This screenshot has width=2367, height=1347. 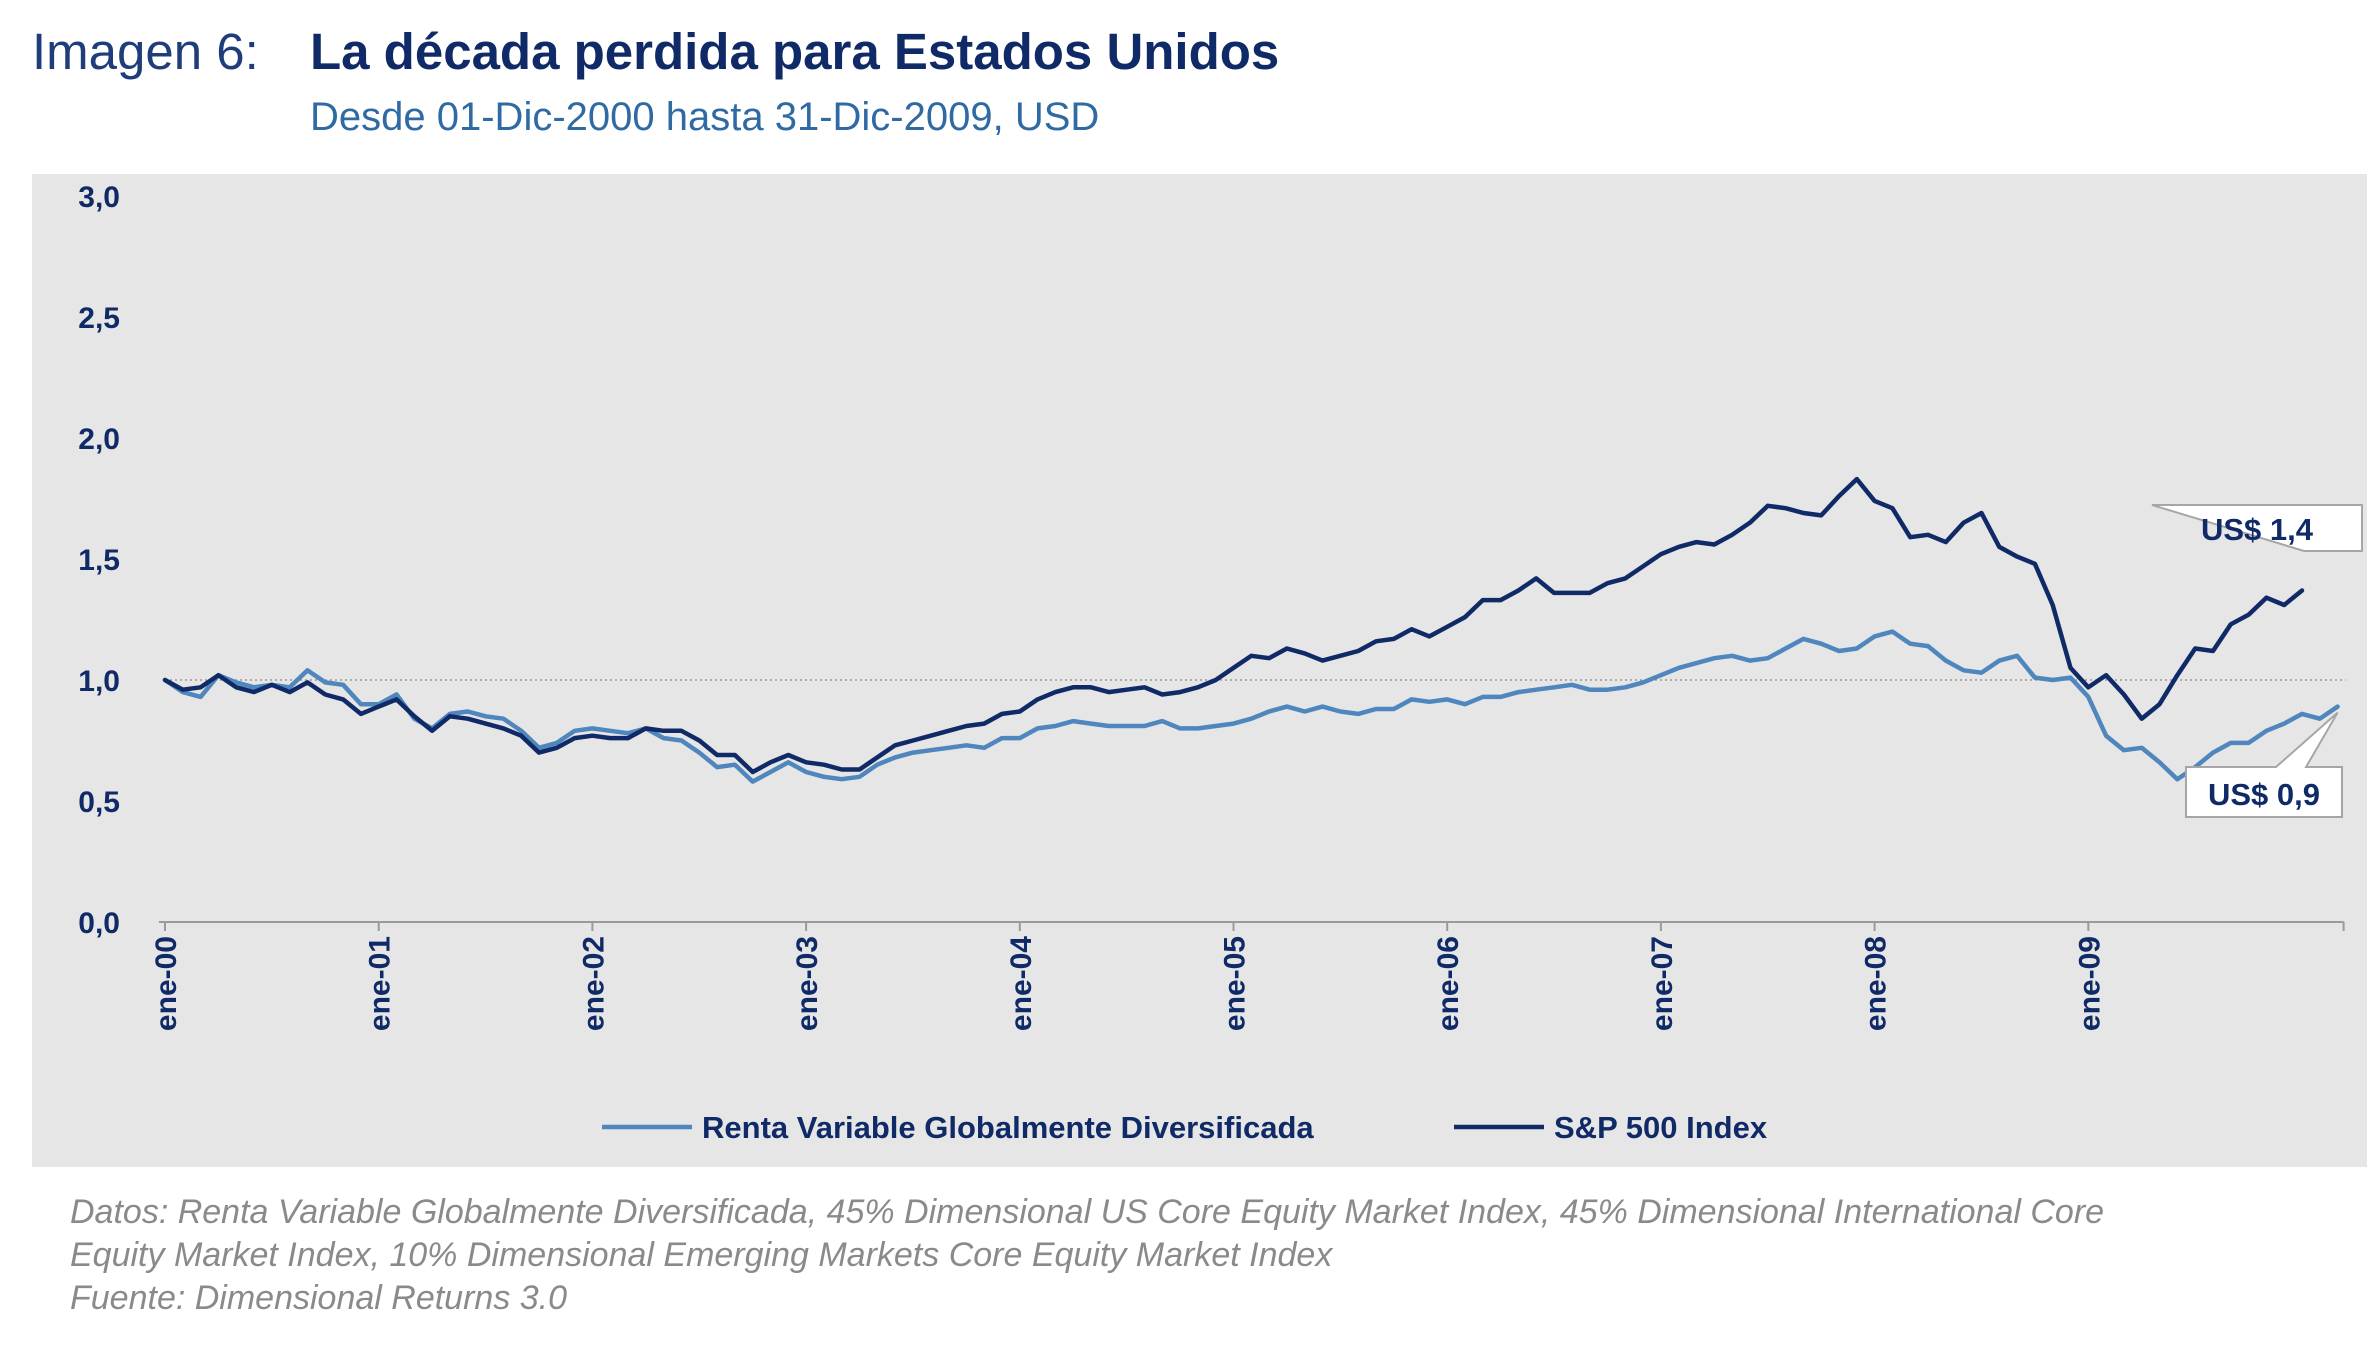 What do you see at coordinates (99, 802) in the screenshot?
I see `y-tick-label: 0,5` at bounding box center [99, 802].